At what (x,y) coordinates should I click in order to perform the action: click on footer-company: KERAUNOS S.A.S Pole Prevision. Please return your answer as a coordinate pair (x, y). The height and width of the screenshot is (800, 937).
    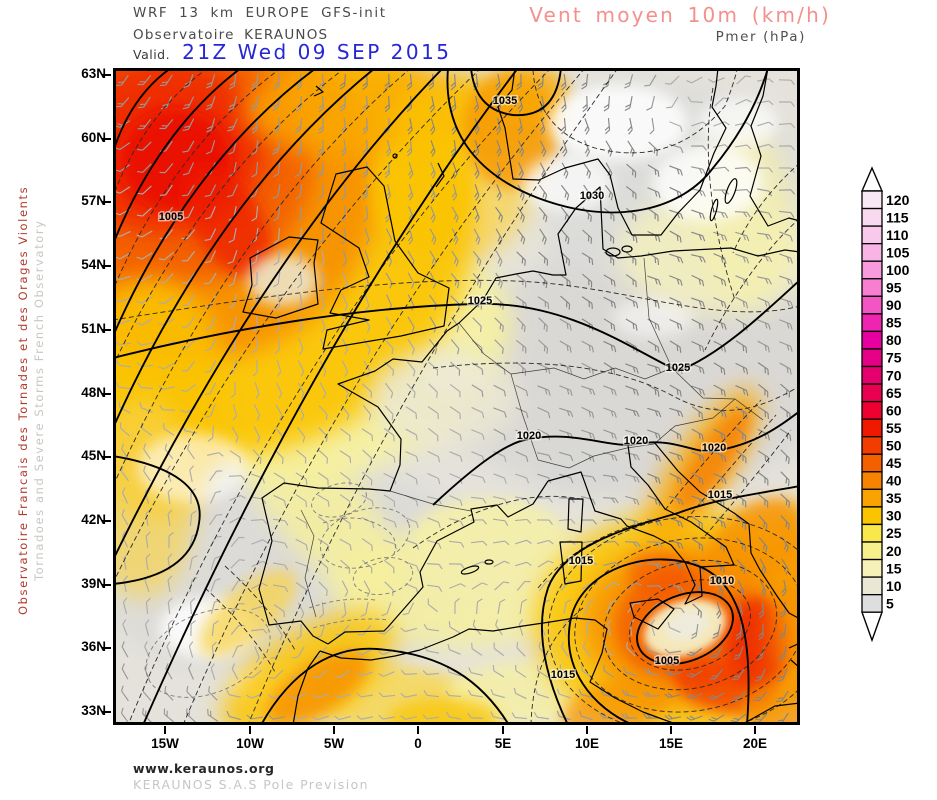
    Looking at the image, I should click on (251, 784).